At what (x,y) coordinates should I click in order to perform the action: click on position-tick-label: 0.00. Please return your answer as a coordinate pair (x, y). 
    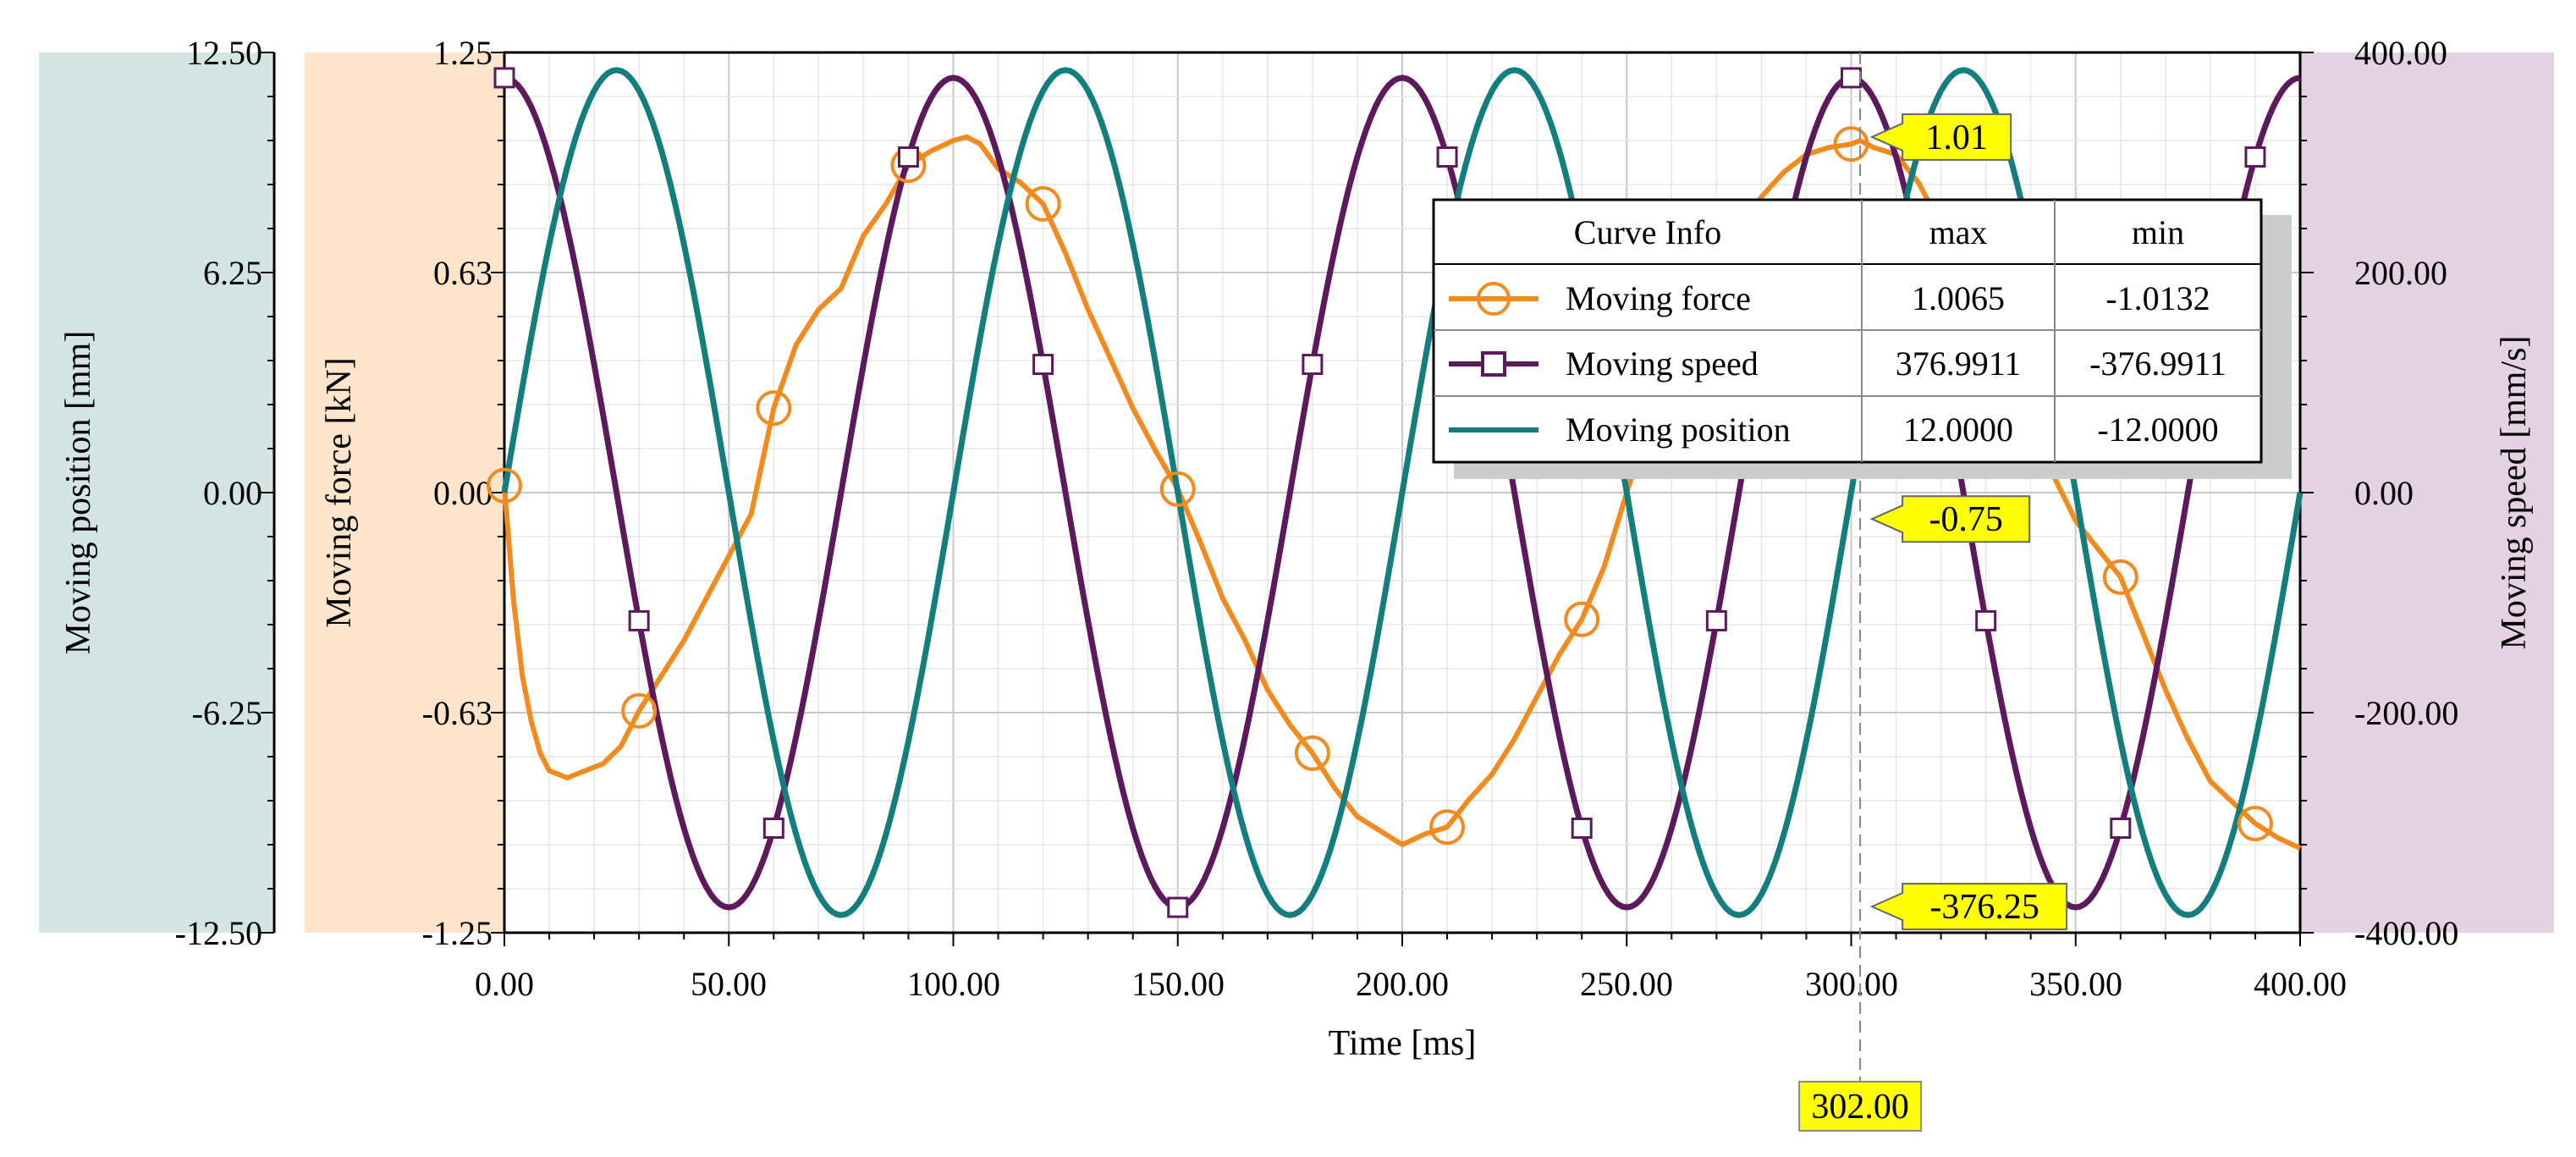
    Looking at the image, I should click on (232, 493).